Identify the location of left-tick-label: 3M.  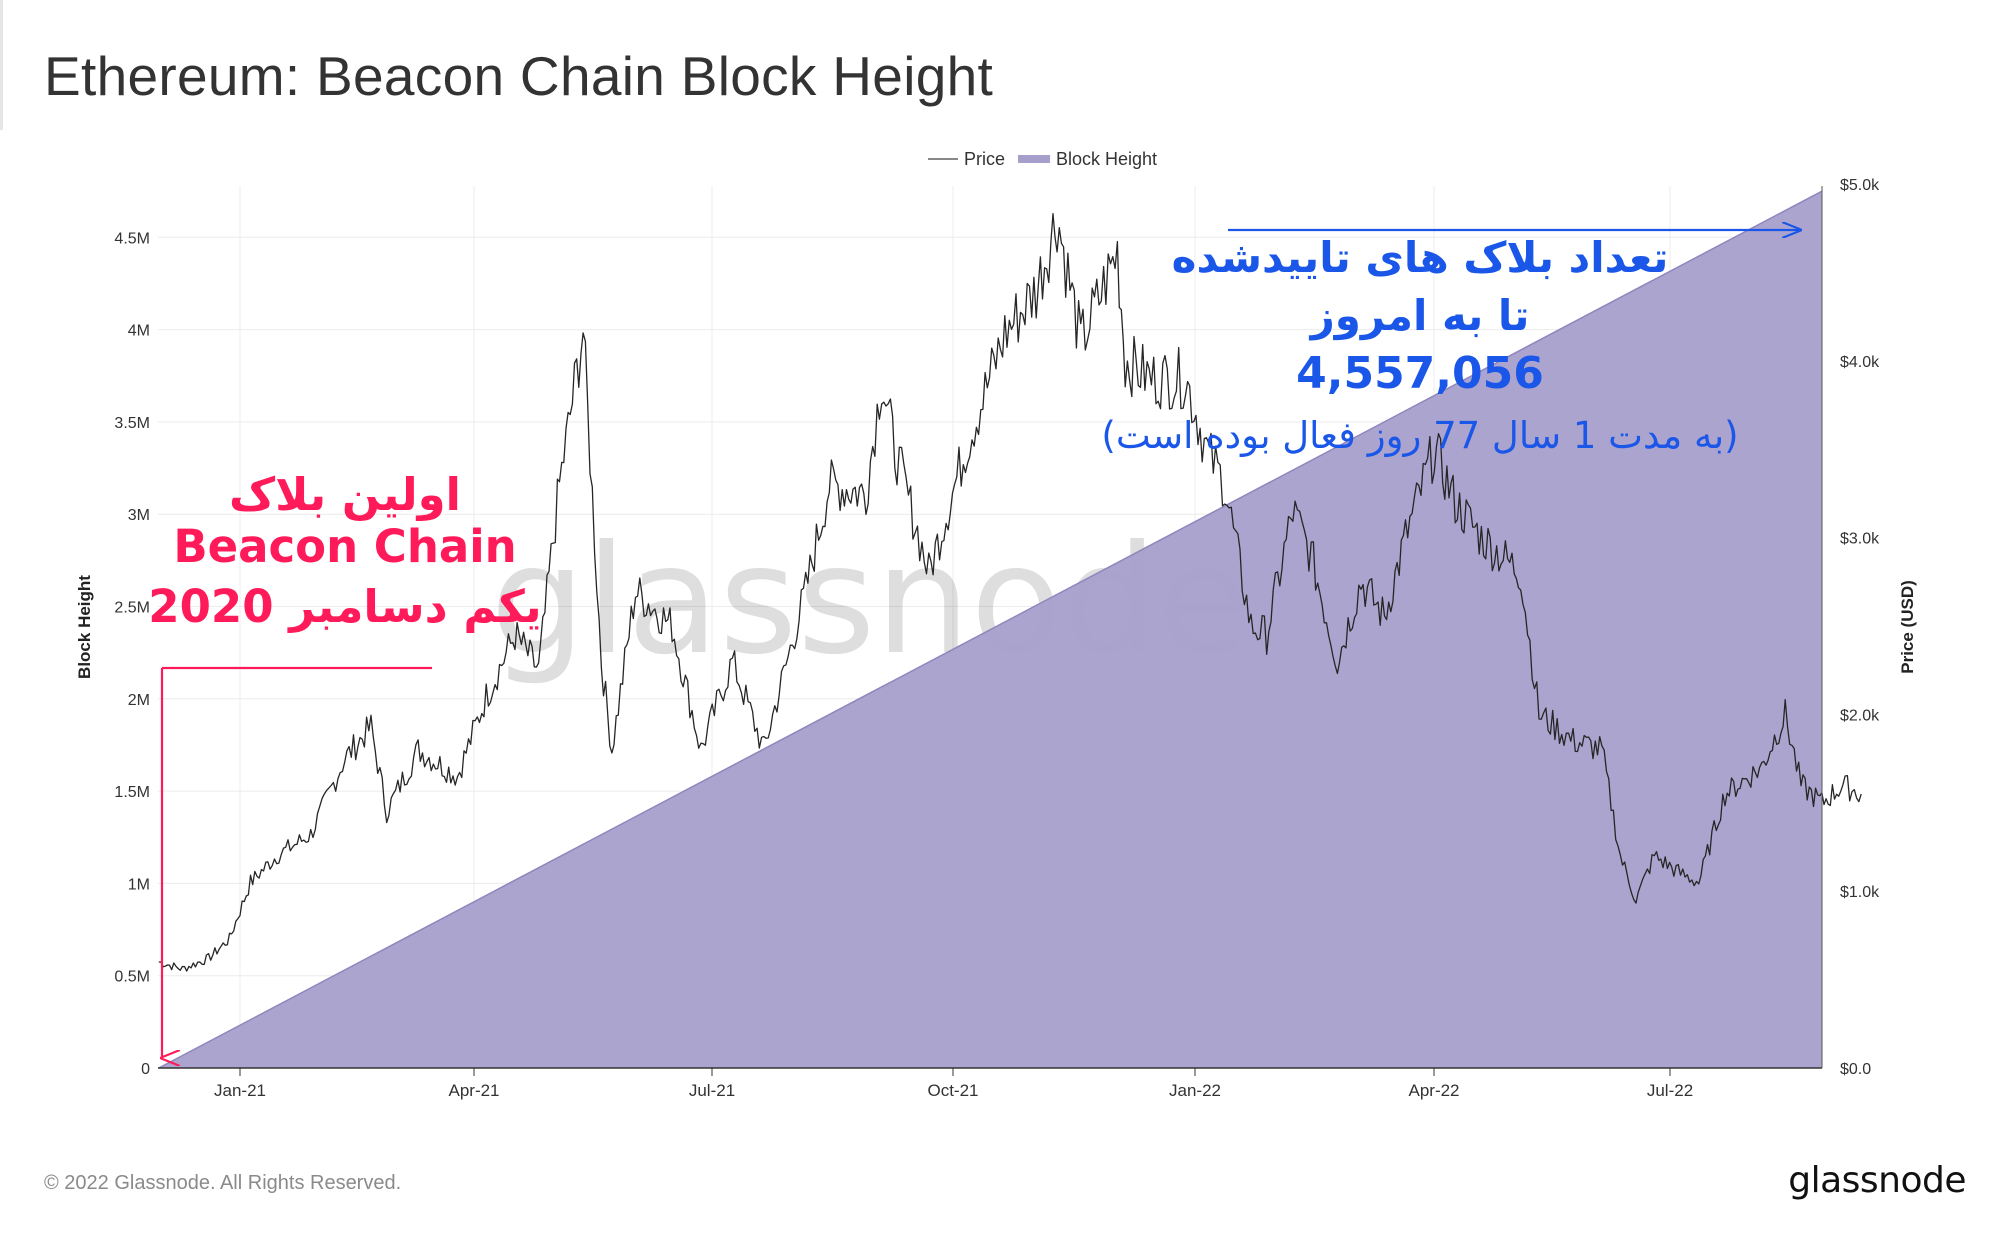
(139, 515).